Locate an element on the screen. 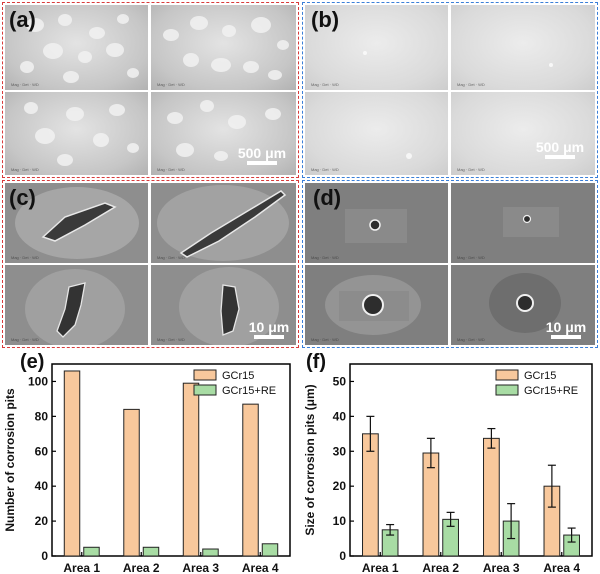 This screenshot has height=574, width=600. scale-bar-d-text: 10 μm is located at coordinates (566, 327).